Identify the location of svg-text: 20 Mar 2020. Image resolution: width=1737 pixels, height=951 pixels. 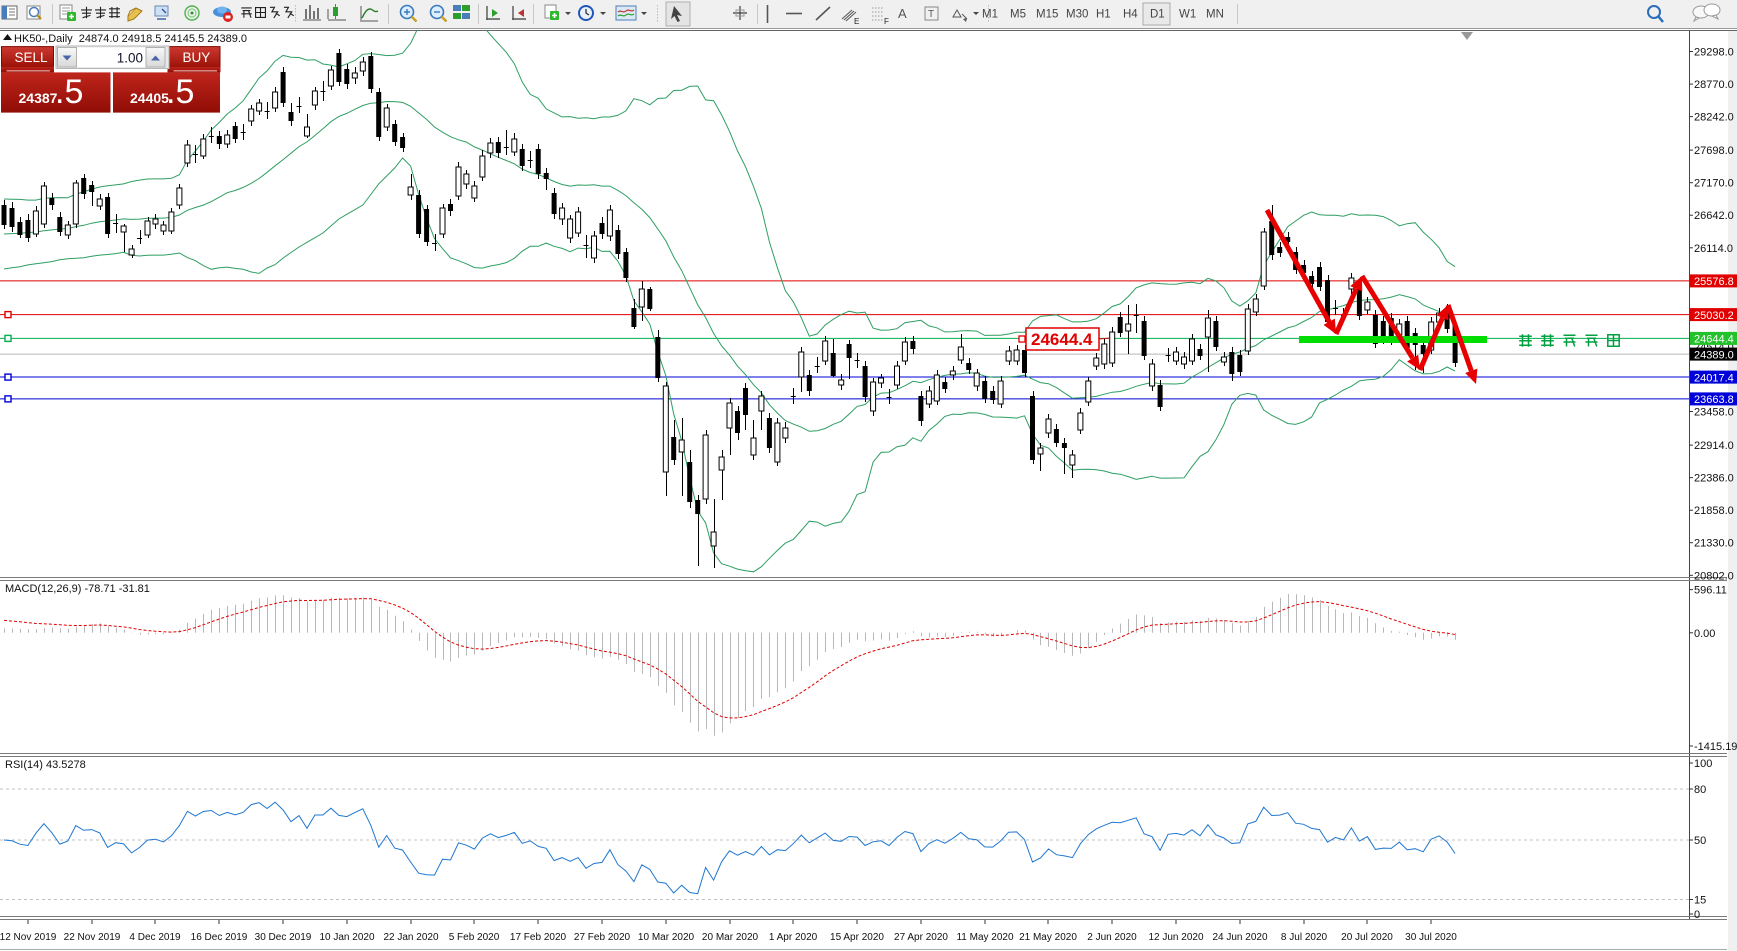
(730, 937).